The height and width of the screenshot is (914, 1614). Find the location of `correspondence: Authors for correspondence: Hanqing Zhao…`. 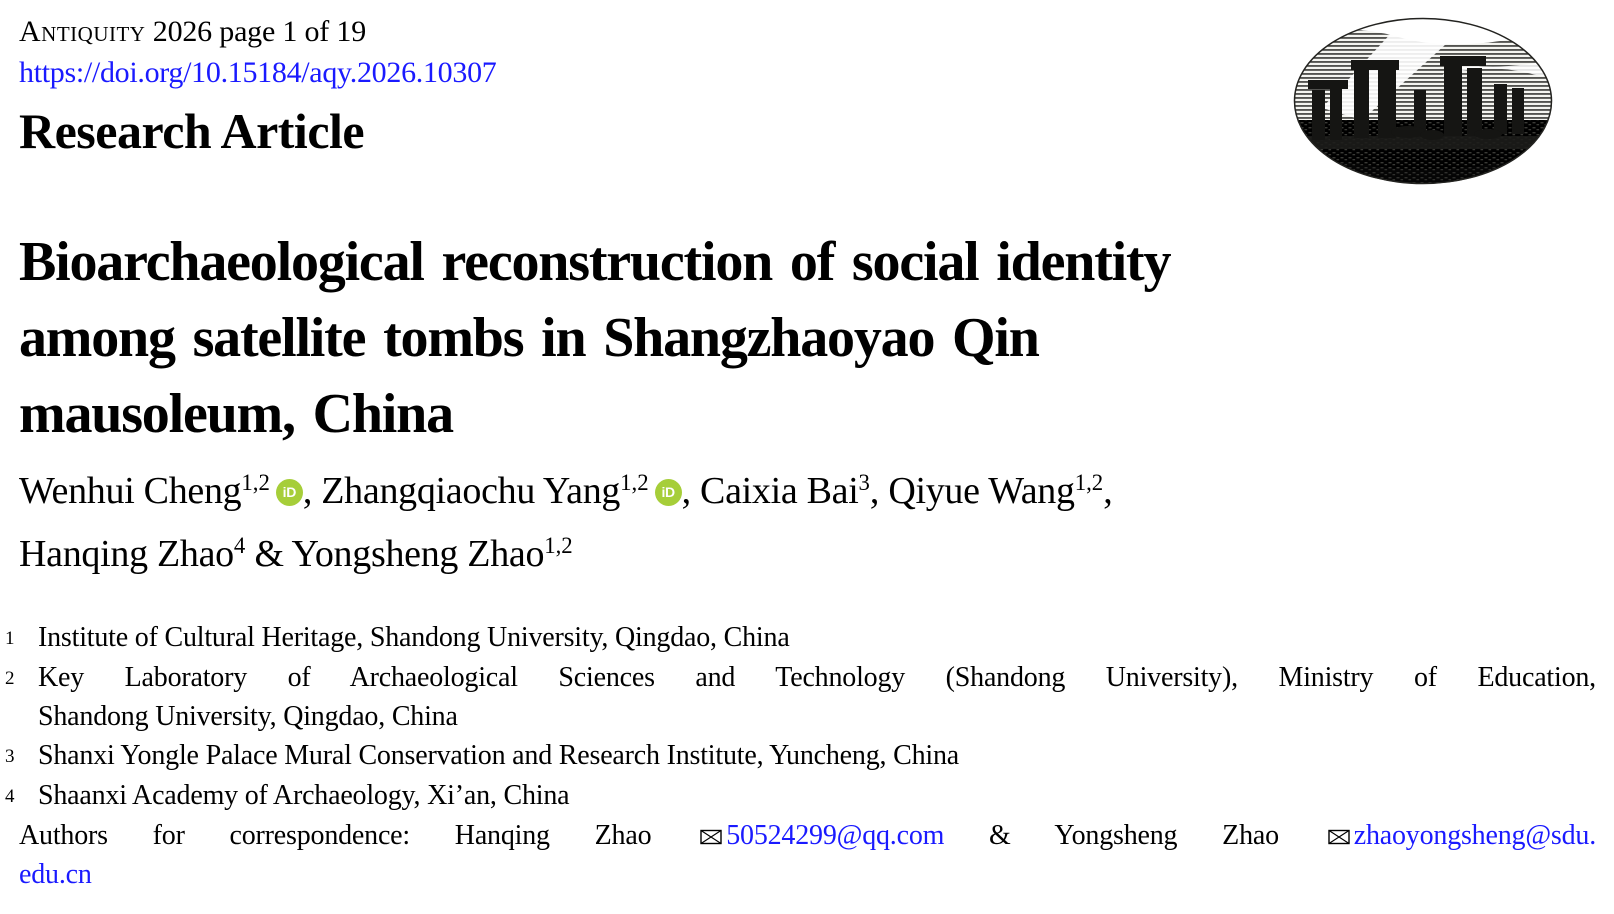

correspondence: Authors for correspondence: Hanqing Zhao… is located at coordinates (807, 855).